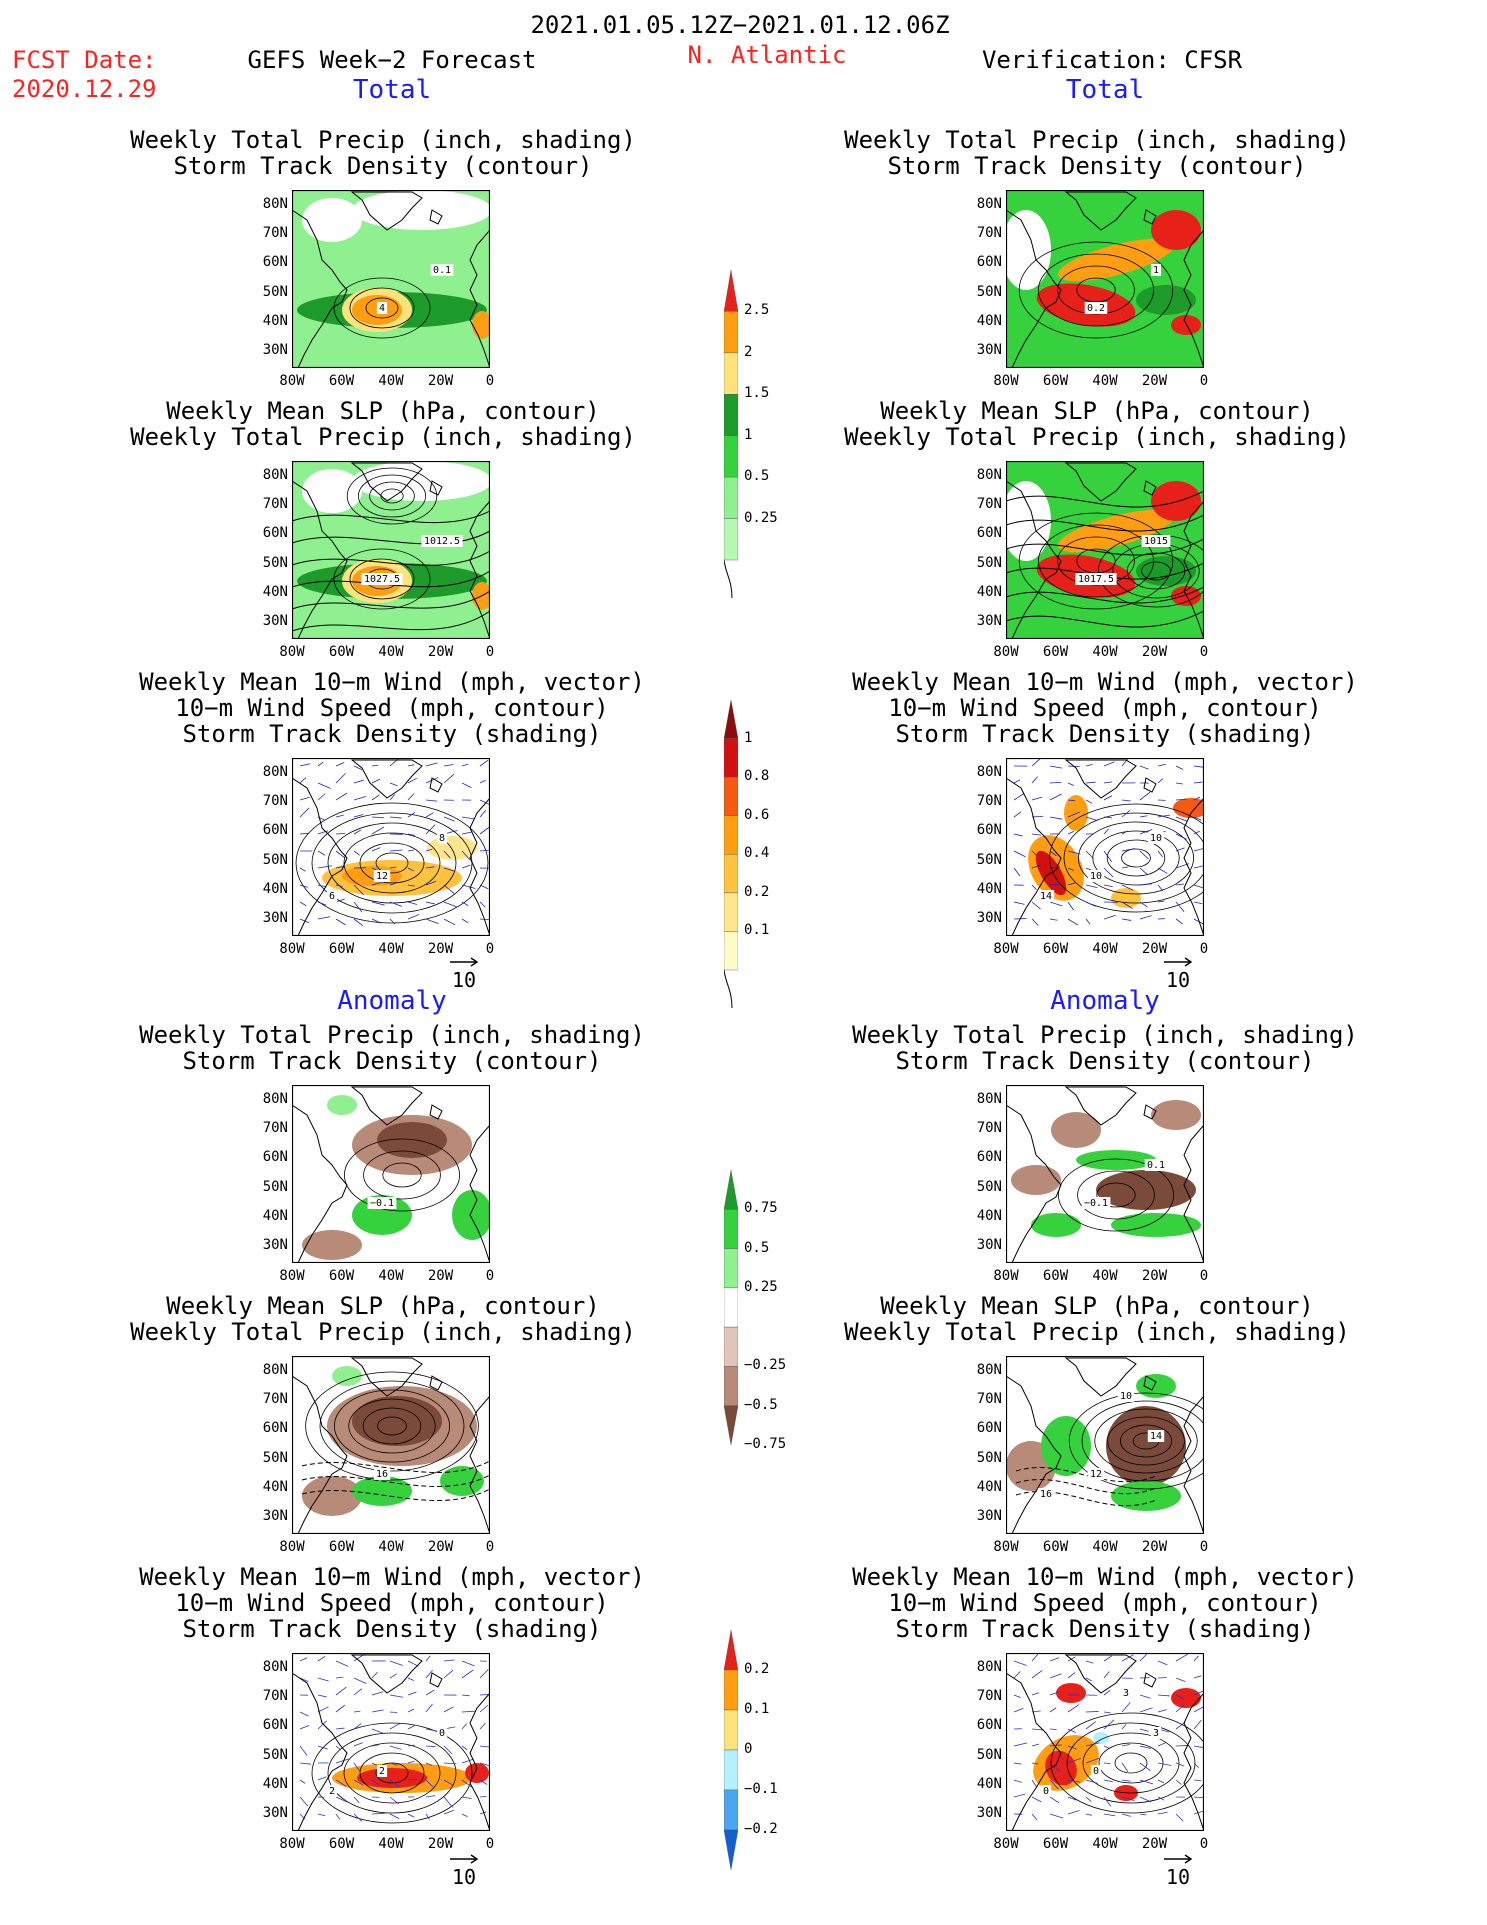 This screenshot has height=1925, width=1487. I want to click on lat-tick-label: 60N, so click(275, 1428).